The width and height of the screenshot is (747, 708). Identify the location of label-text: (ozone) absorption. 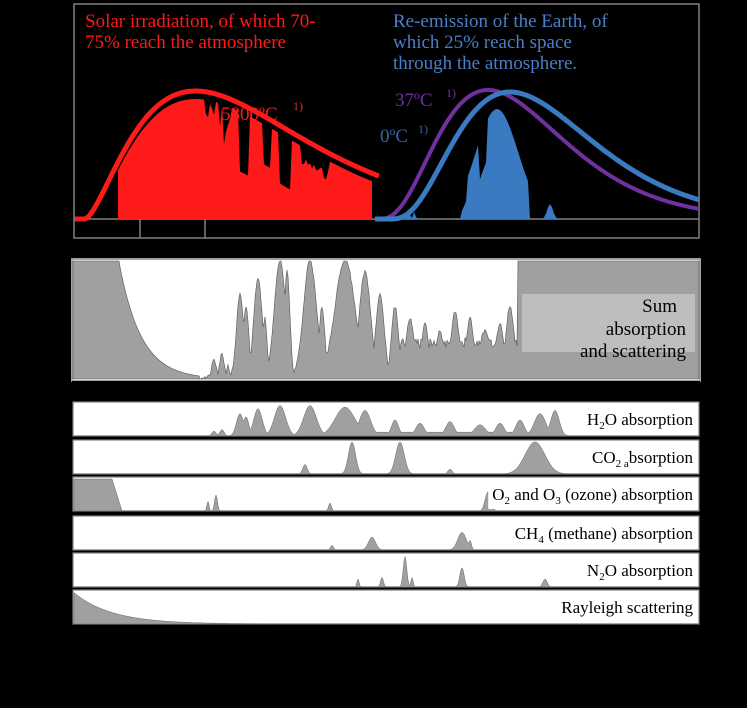
(627, 494).